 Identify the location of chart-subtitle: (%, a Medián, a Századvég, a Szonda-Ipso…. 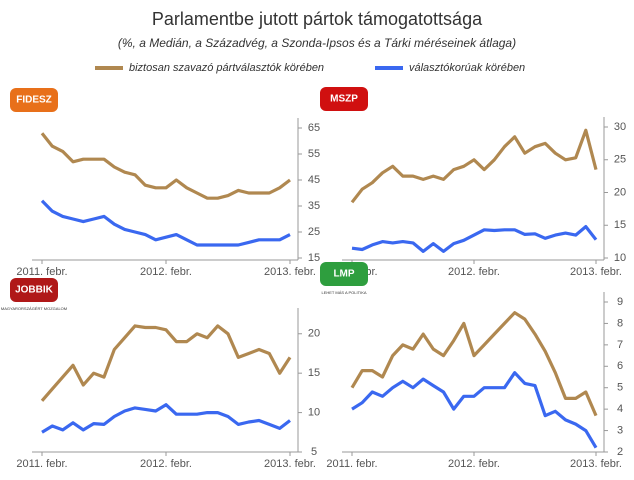
(317, 43).